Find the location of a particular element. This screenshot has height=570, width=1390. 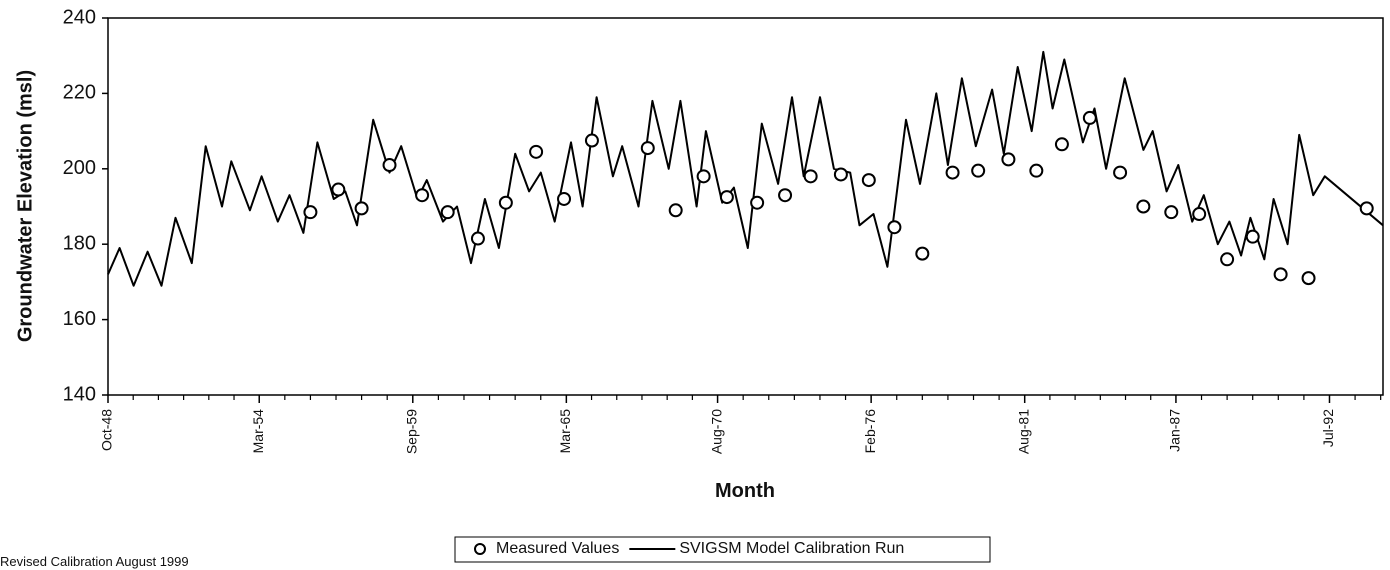

y-tick-label: 140 is located at coordinates (79, 394).